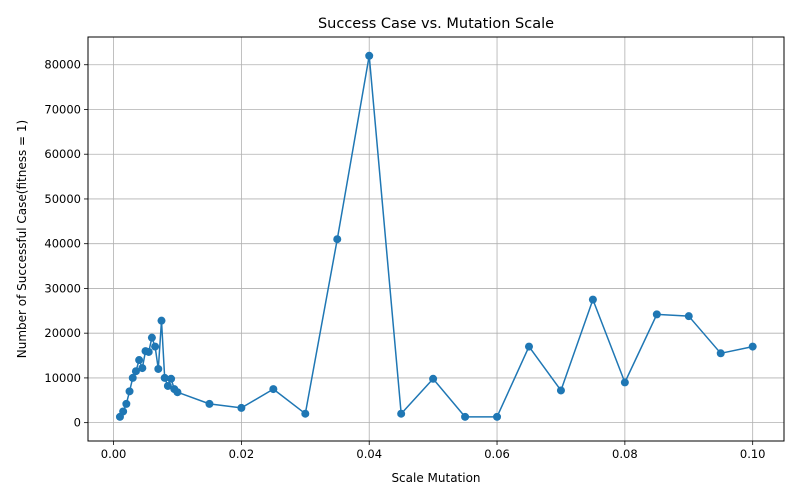 Image resolution: width=800 pixels, height=504 pixels. I want to click on y-tick-label: 80000, so click(62, 65).